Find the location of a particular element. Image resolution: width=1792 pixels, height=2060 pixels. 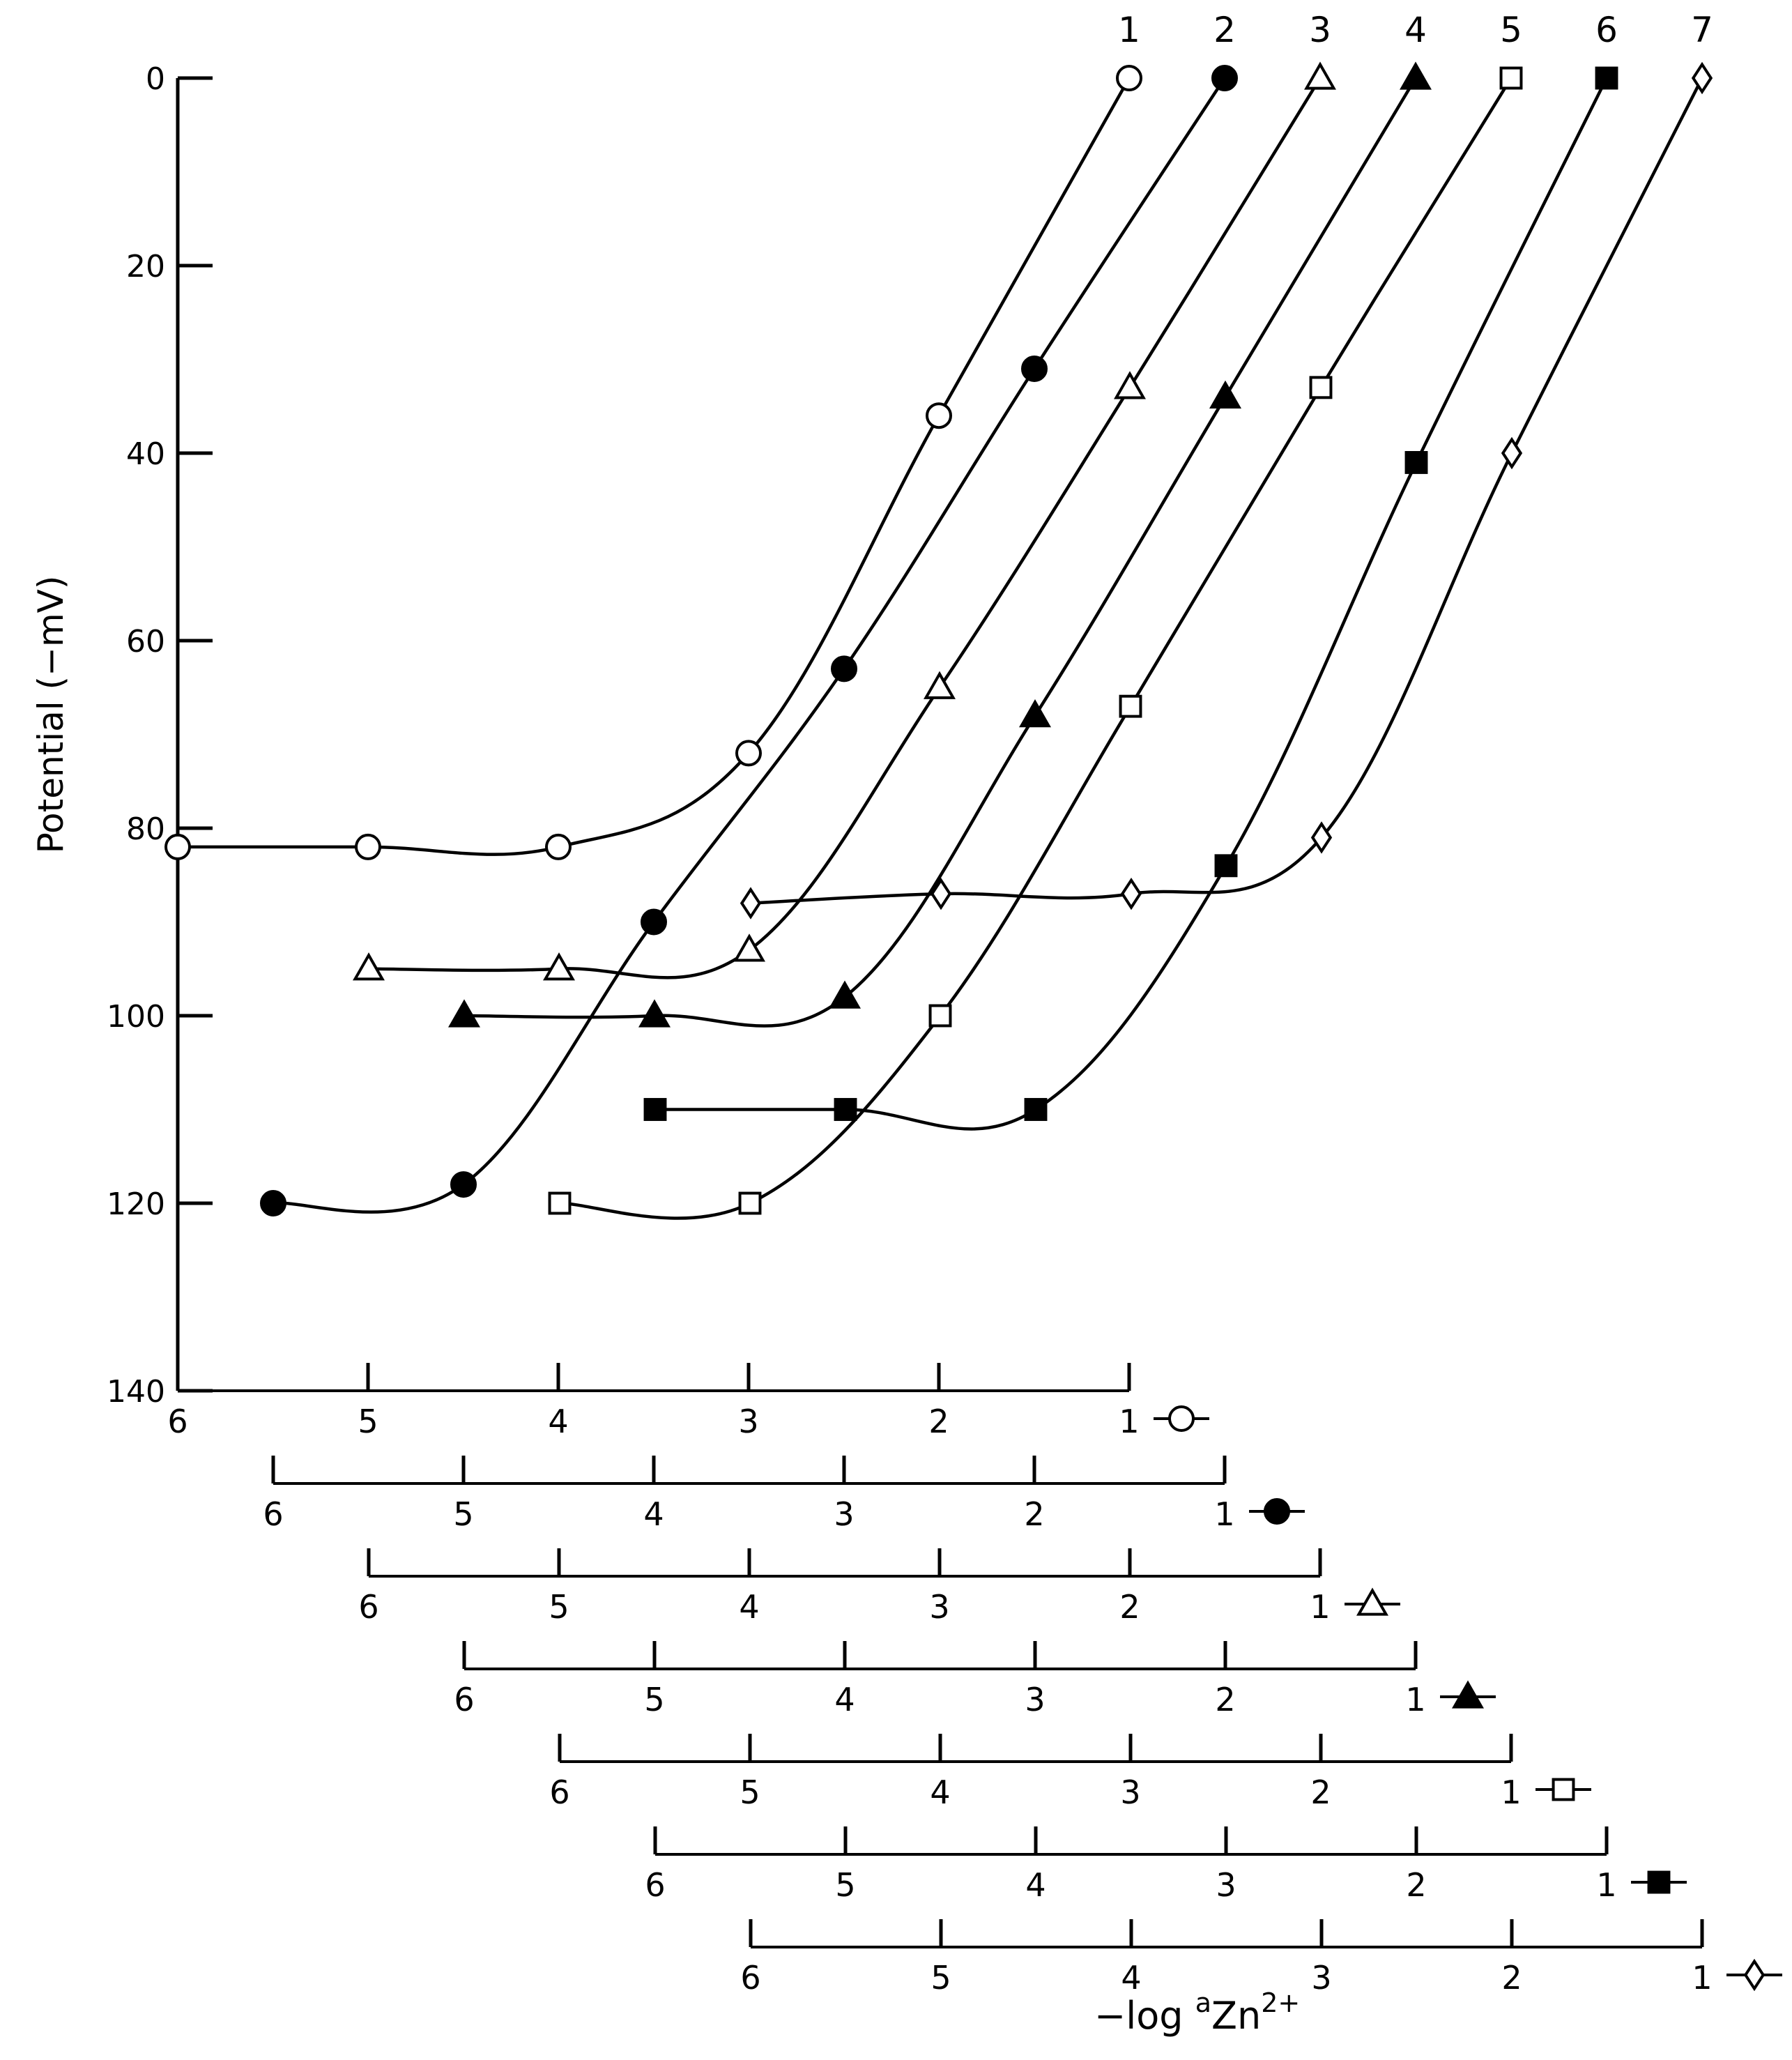

y-tick-label: 80 is located at coordinates (145, 829).